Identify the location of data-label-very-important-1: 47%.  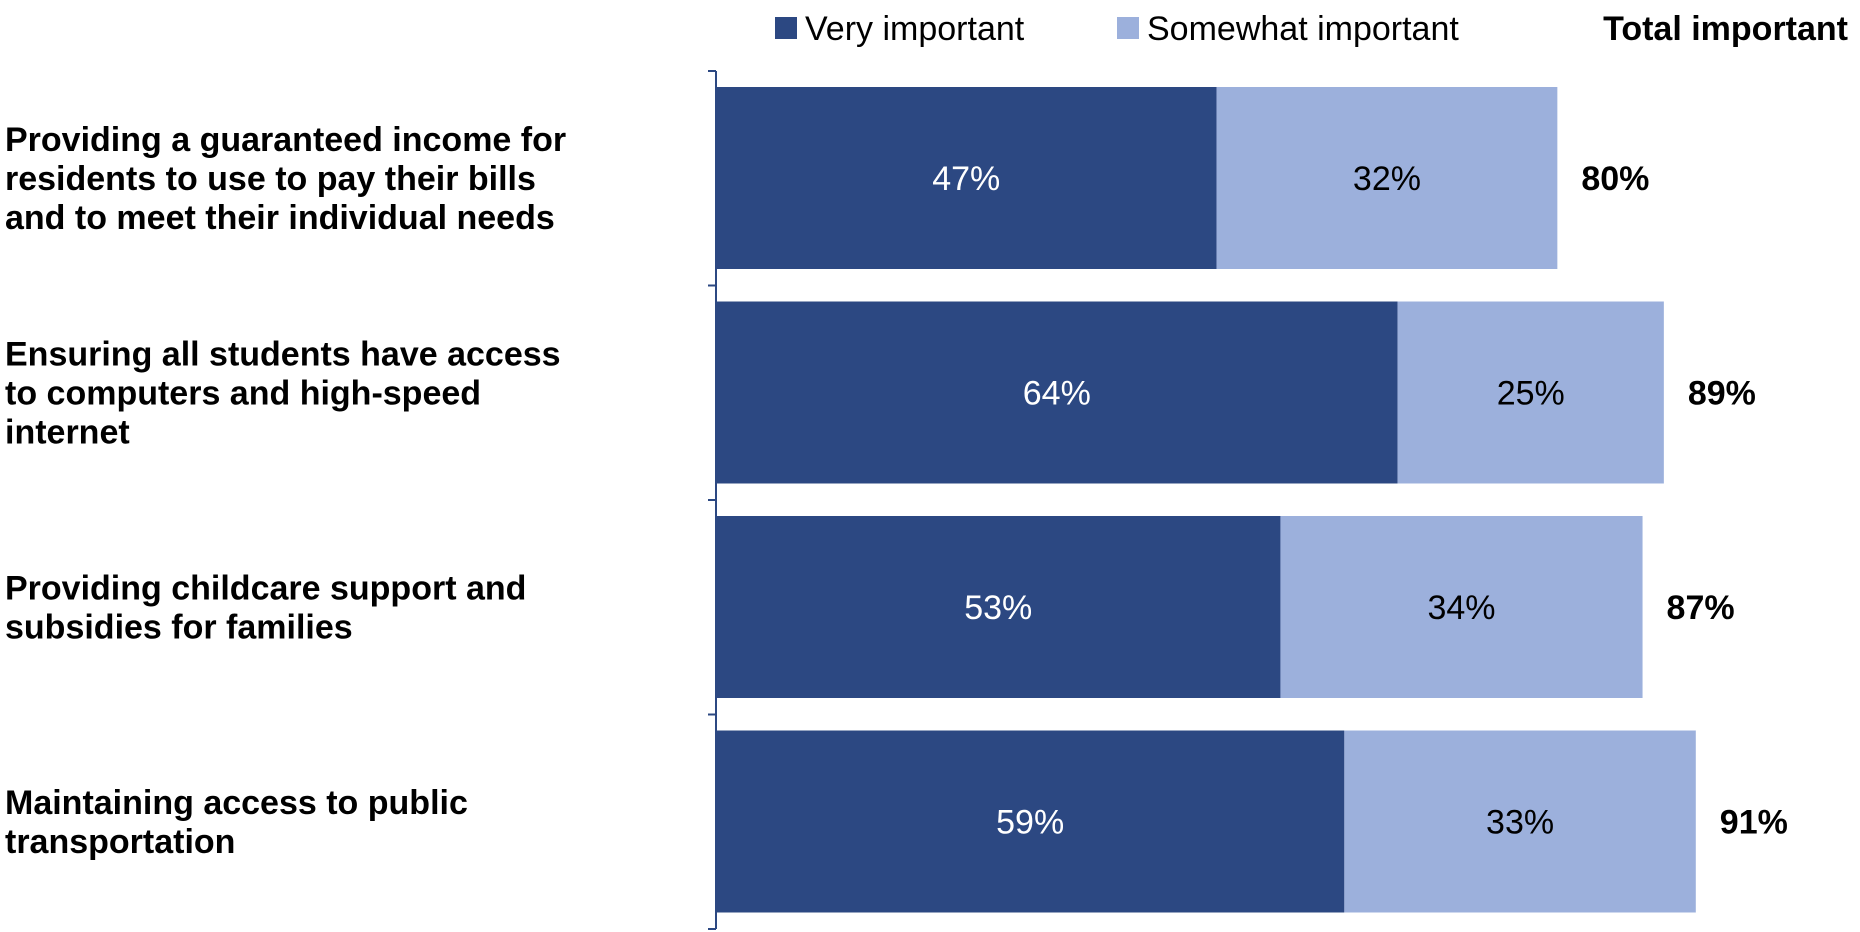
(966, 179).